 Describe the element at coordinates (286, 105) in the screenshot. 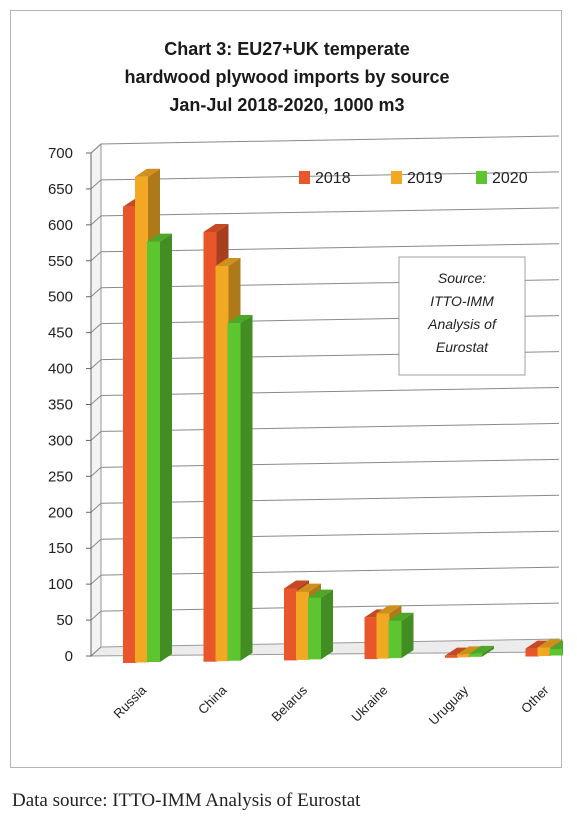

I see `chart-title-line-3: Jan-Jul 2018-2020, 1000 m3` at that location.